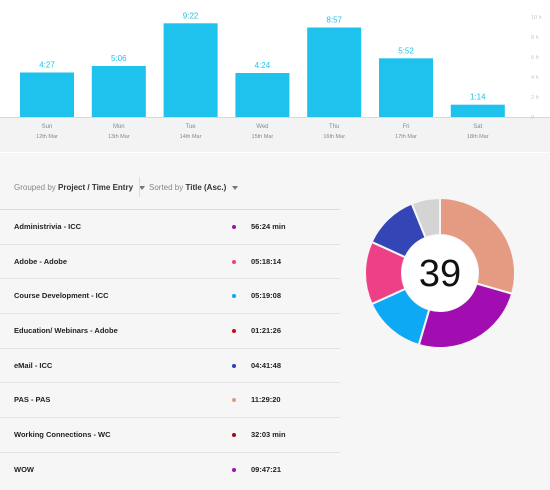 The image size is (550, 490). Describe the element at coordinates (24, 469) in the screenshot. I see `entry-title: WOW` at that location.